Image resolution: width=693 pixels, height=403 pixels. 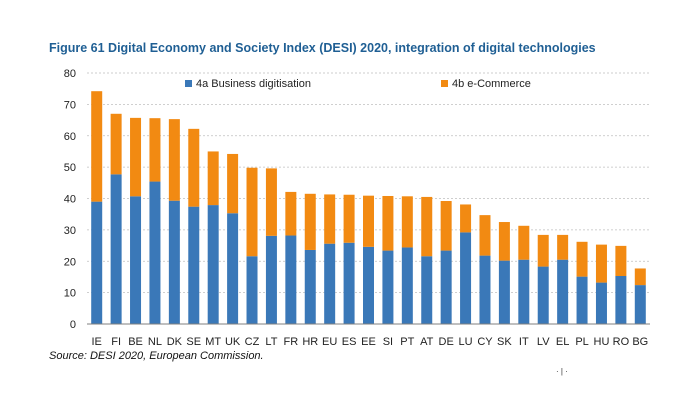 I want to click on bar-business-eu, so click(x=330, y=283).